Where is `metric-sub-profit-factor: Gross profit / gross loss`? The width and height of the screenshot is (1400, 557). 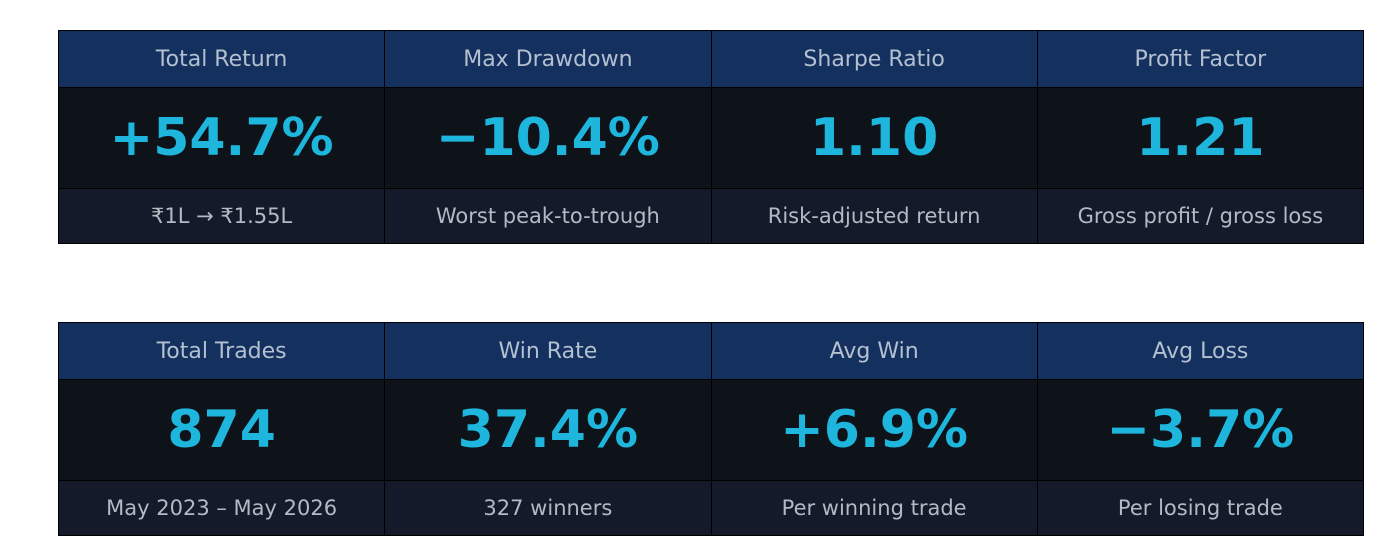 metric-sub-profit-factor: Gross profit / gross loss is located at coordinates (1200, 216).